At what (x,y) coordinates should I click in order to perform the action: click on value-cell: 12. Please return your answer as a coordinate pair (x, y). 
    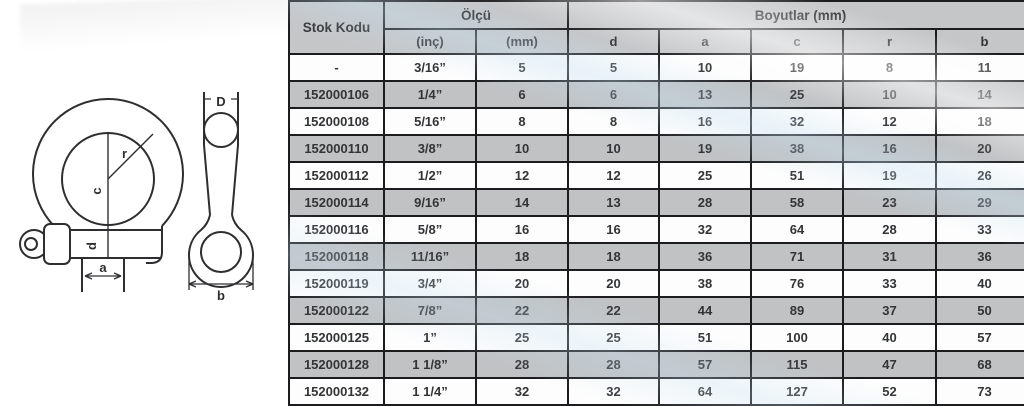
    Looking at the image, I should click on (614, 175).